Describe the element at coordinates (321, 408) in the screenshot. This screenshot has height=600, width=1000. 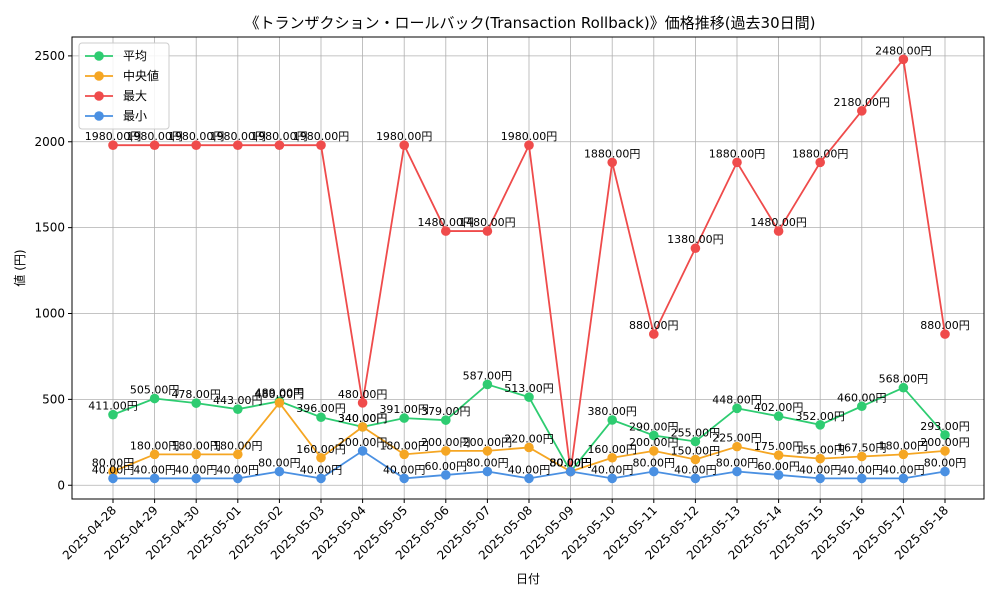
I see `data-label: 396.00円` at that location.